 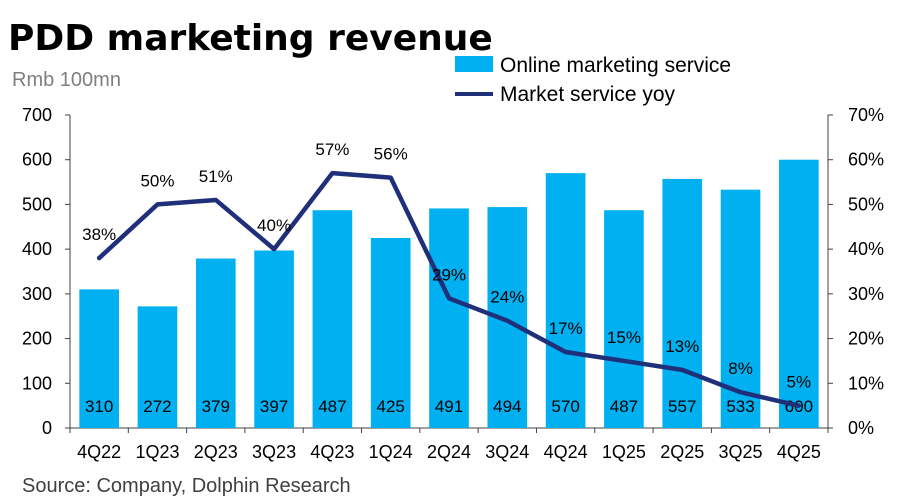 I want to click on bar-value-label: 494, so click(x=507, y=406).